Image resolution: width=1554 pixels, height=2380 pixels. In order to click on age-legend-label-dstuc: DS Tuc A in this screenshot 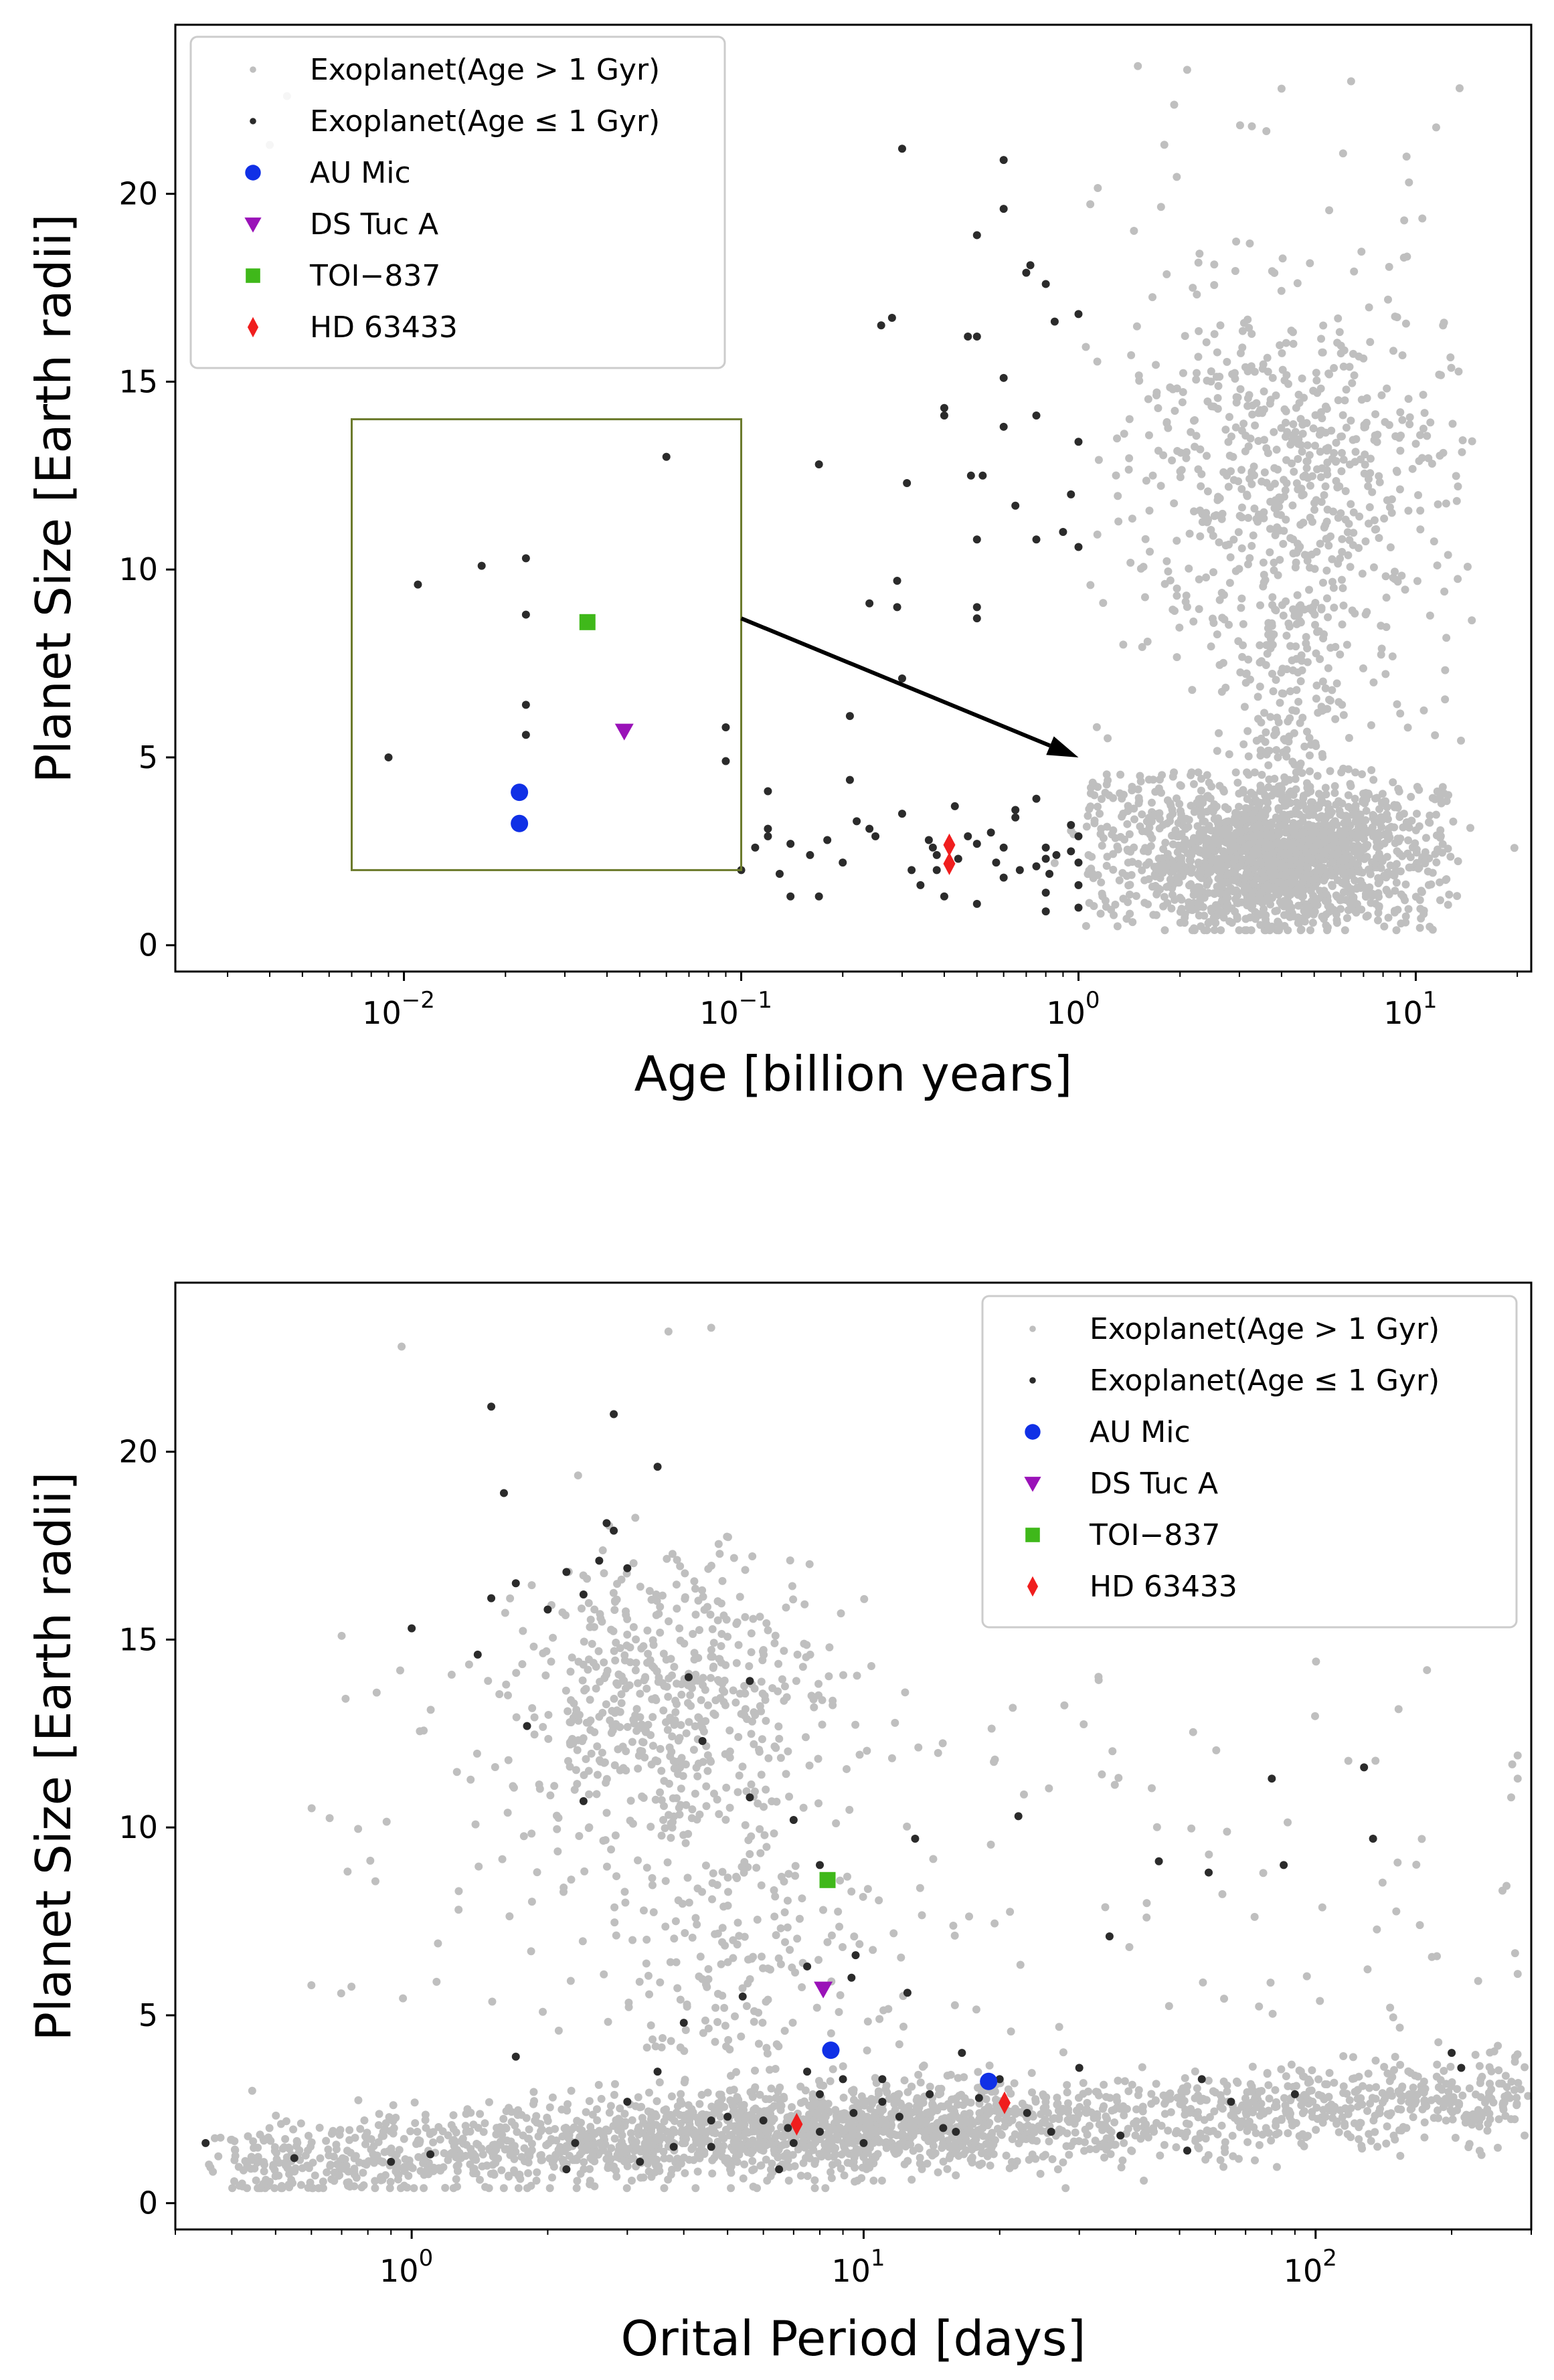, I will do `click(374, 224)`.